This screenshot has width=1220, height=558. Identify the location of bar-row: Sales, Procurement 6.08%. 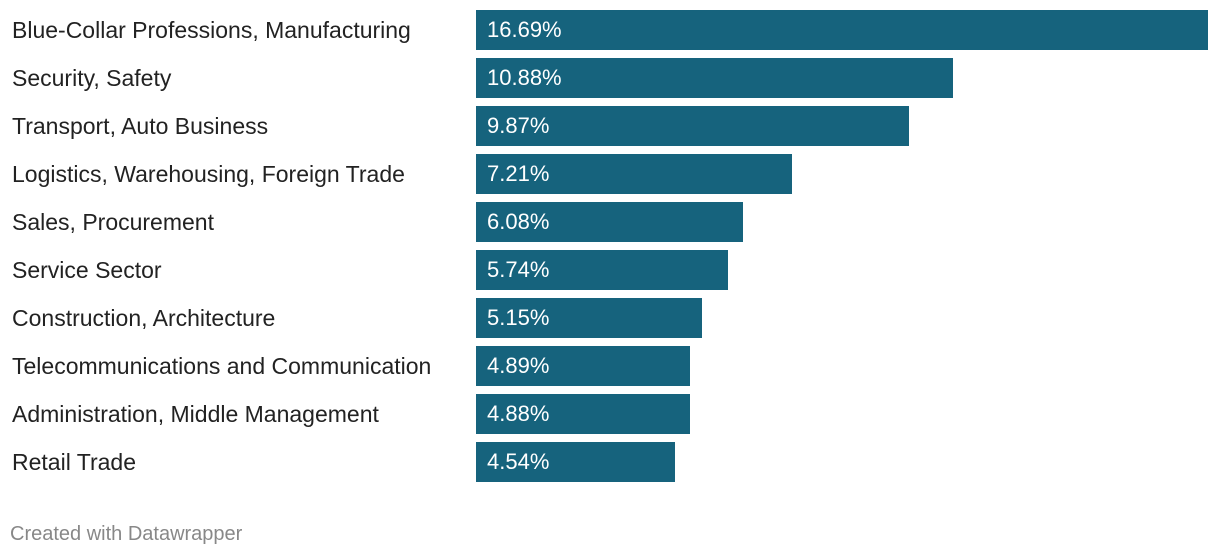
(610, 222).